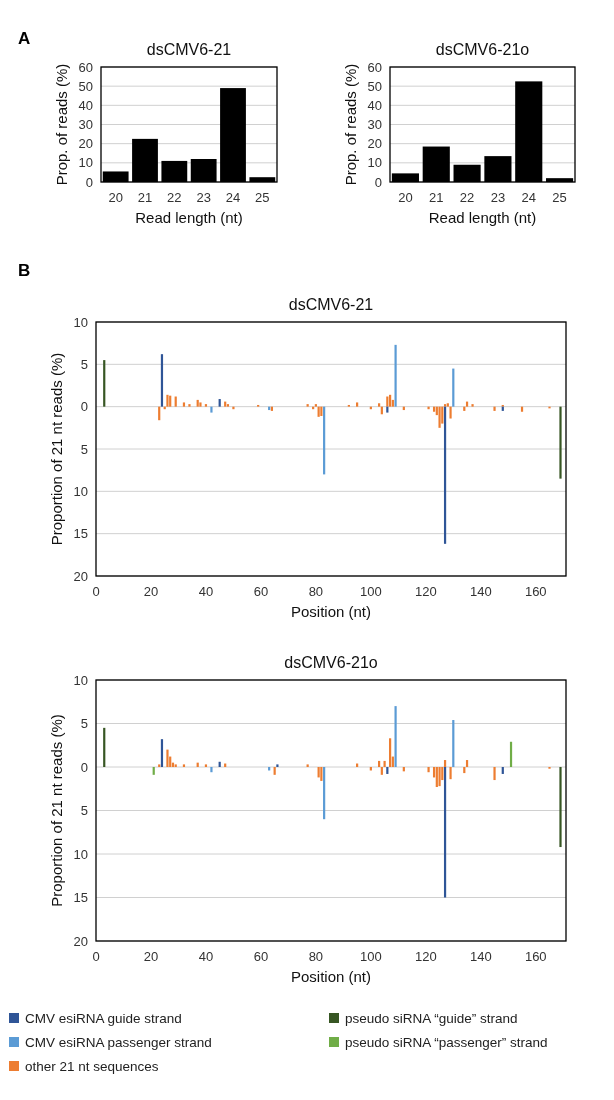  I want to click on y-axis-title: Prop. of reads (%), so click(350, 124).